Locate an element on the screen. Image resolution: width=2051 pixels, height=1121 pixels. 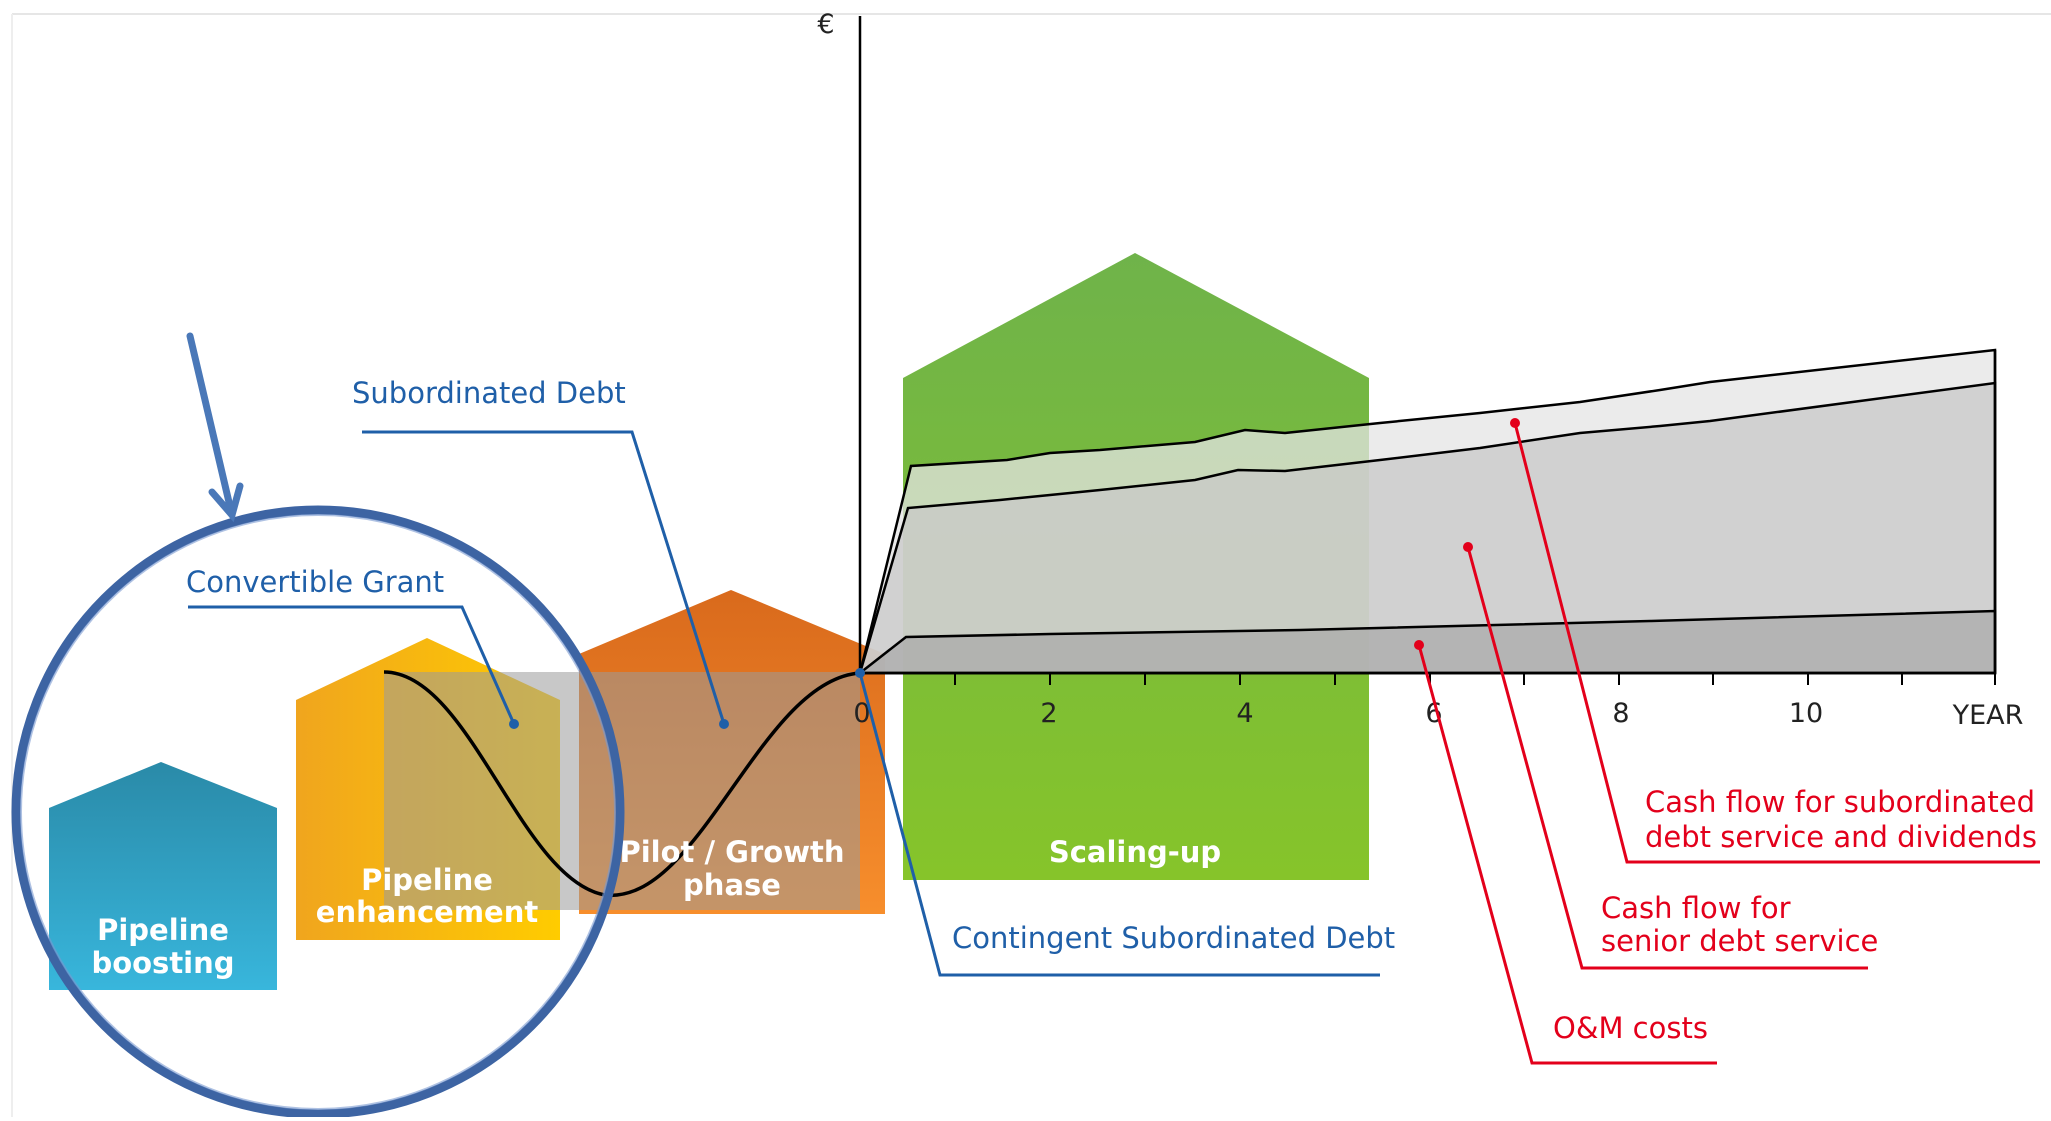
callout-cash-flow-senior-leader is located at coordinates (1667, 758).